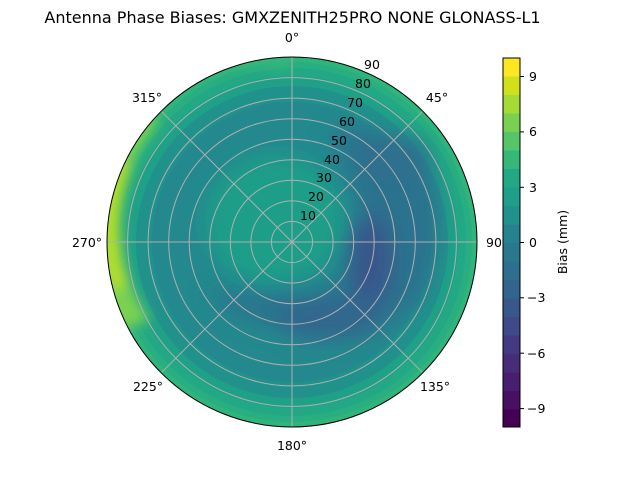 Image resolution: width=640 pixels, height=480 pixels. I want to click on cb-tick-m3: −3, so click(536, 297).